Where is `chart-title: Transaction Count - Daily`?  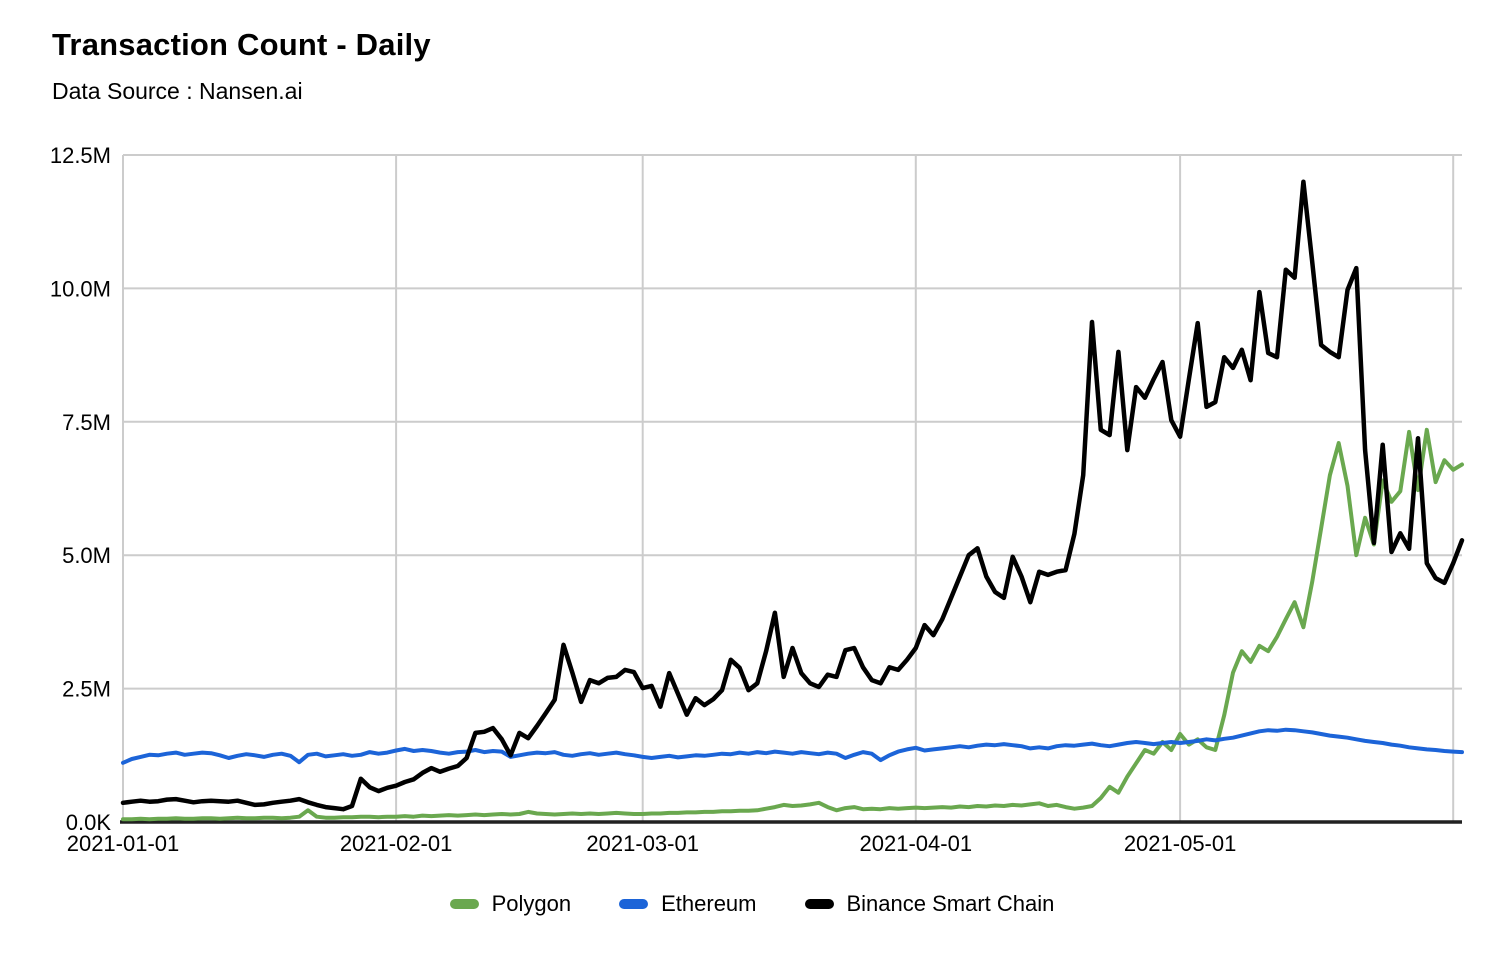 chart-title: Transaction Count - Daily is located at coordinates (241, 44).